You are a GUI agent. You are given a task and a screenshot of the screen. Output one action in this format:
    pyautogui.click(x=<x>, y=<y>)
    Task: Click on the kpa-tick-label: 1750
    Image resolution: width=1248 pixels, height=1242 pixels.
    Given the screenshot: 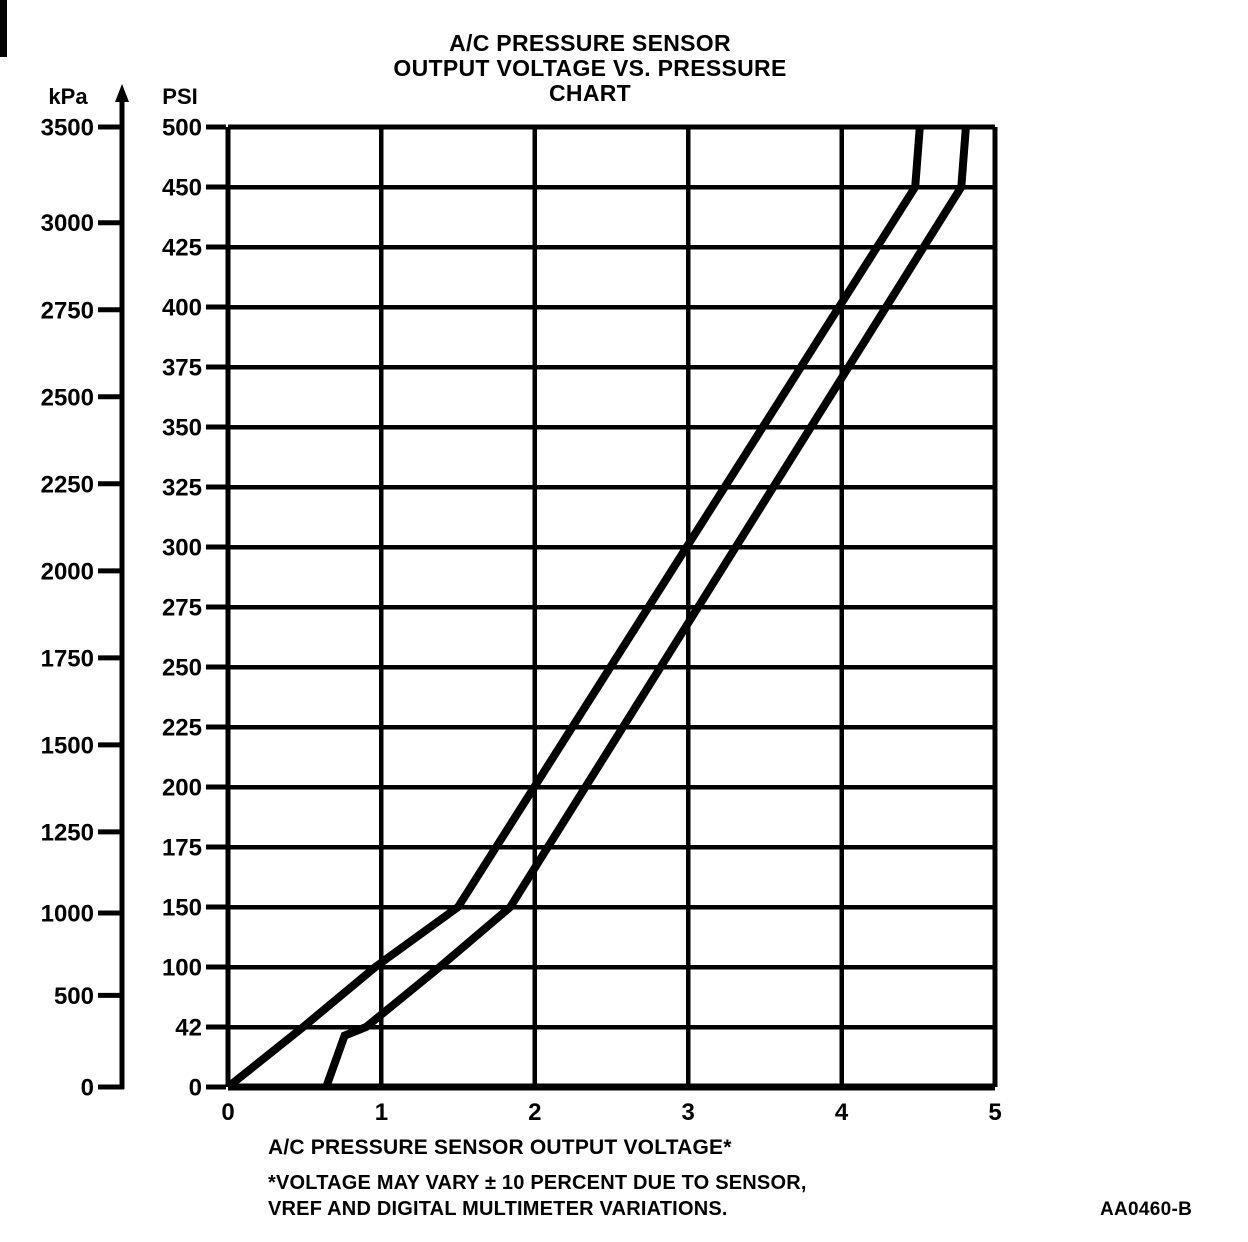 What is the action you would take?
    pyautogui.click(x=67, y=658)
    